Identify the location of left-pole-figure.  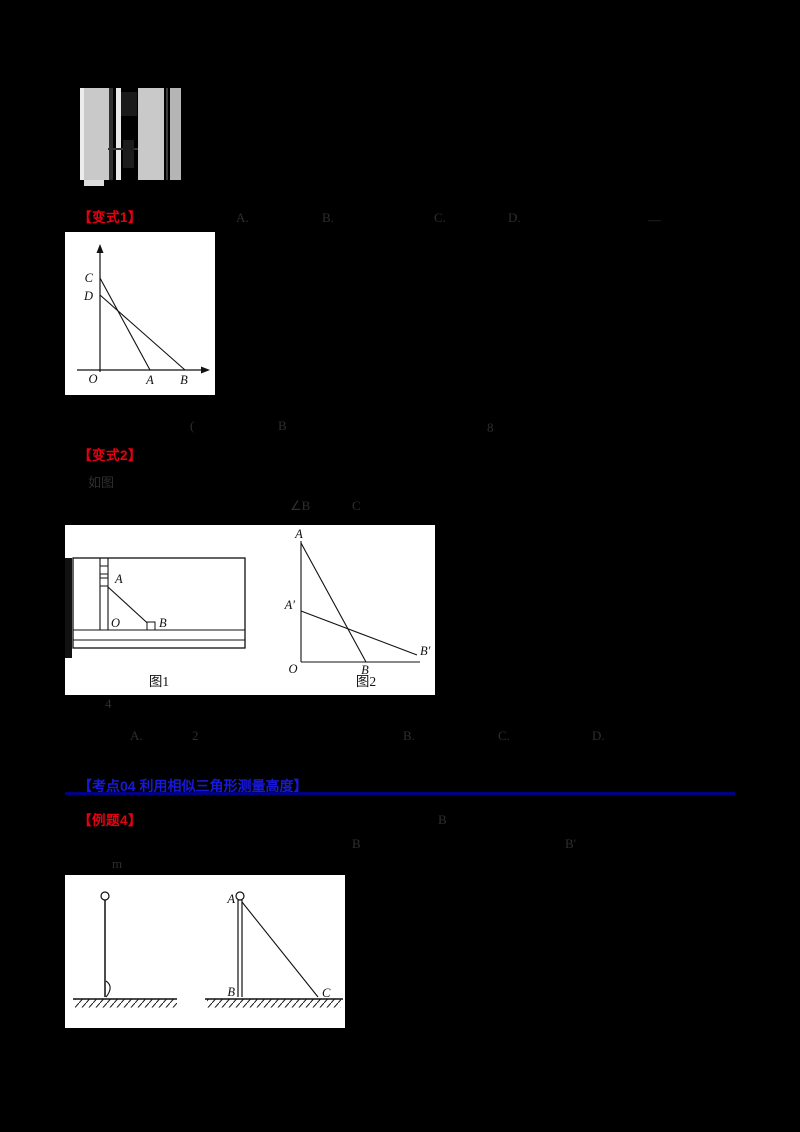
(125, 949).